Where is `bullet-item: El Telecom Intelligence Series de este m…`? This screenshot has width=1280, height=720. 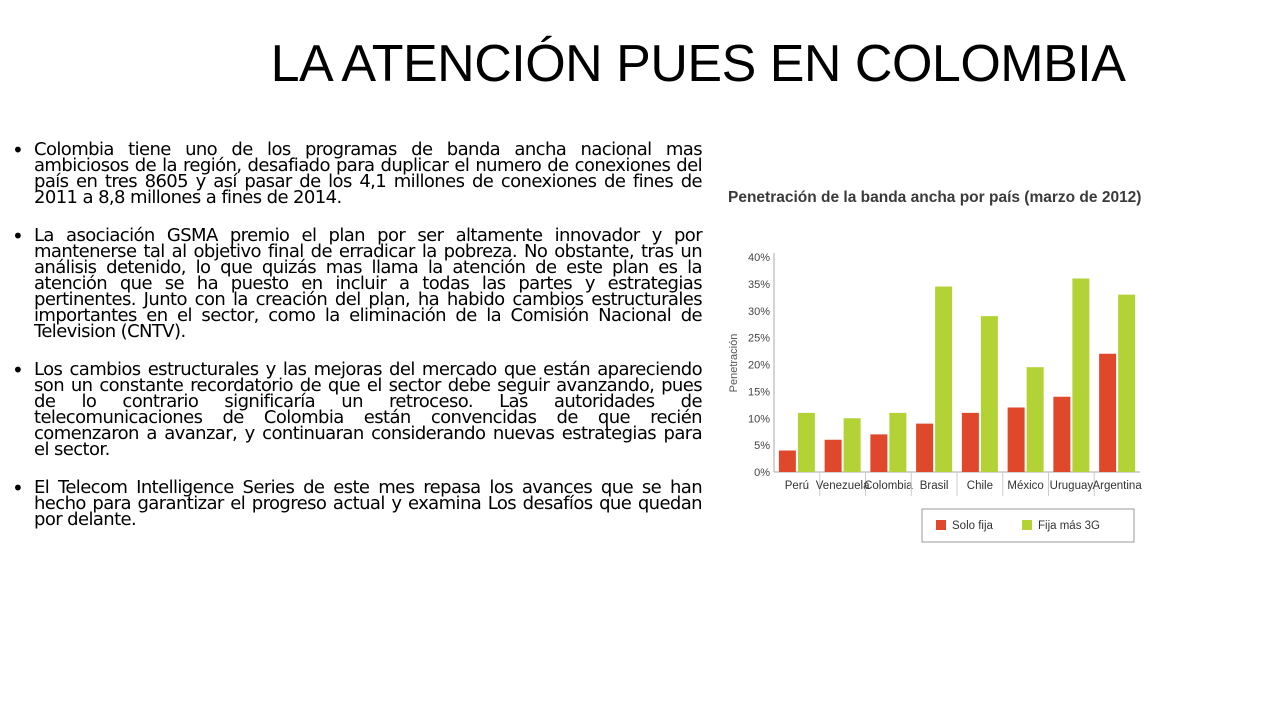
bullet-item: El Telecom Intelligence Series de este m… is located at coordinates (357, 504).